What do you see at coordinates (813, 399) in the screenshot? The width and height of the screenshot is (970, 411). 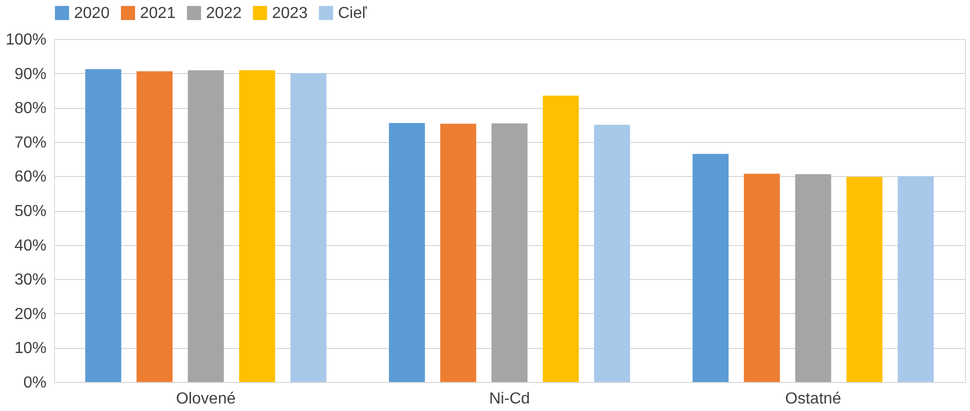 I see `x-tick-label: Ostatné` at bounding box center [813, 399].